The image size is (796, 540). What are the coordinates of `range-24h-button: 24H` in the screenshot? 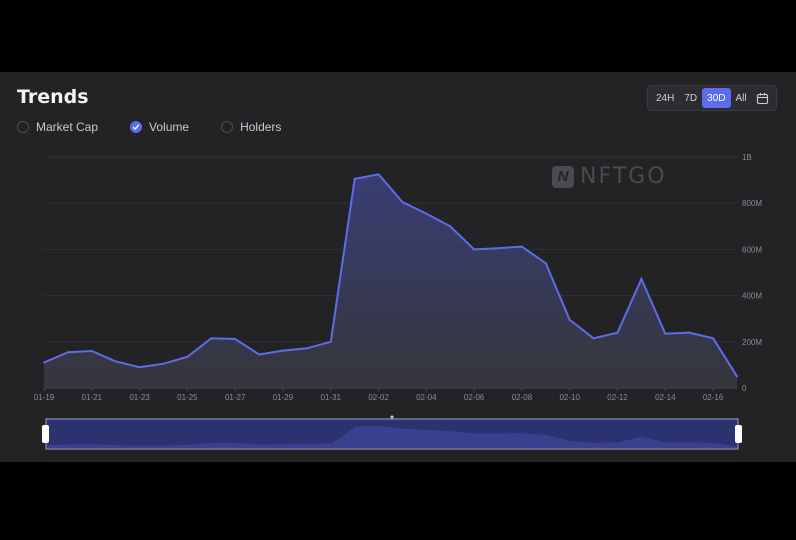 It's located at (665, 98).